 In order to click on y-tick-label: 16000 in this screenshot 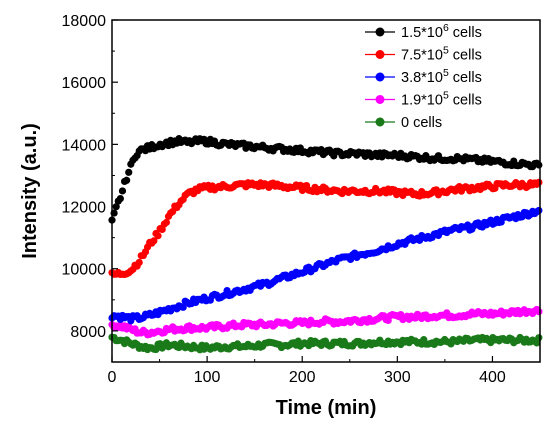, I will do `click(84, 83)`.